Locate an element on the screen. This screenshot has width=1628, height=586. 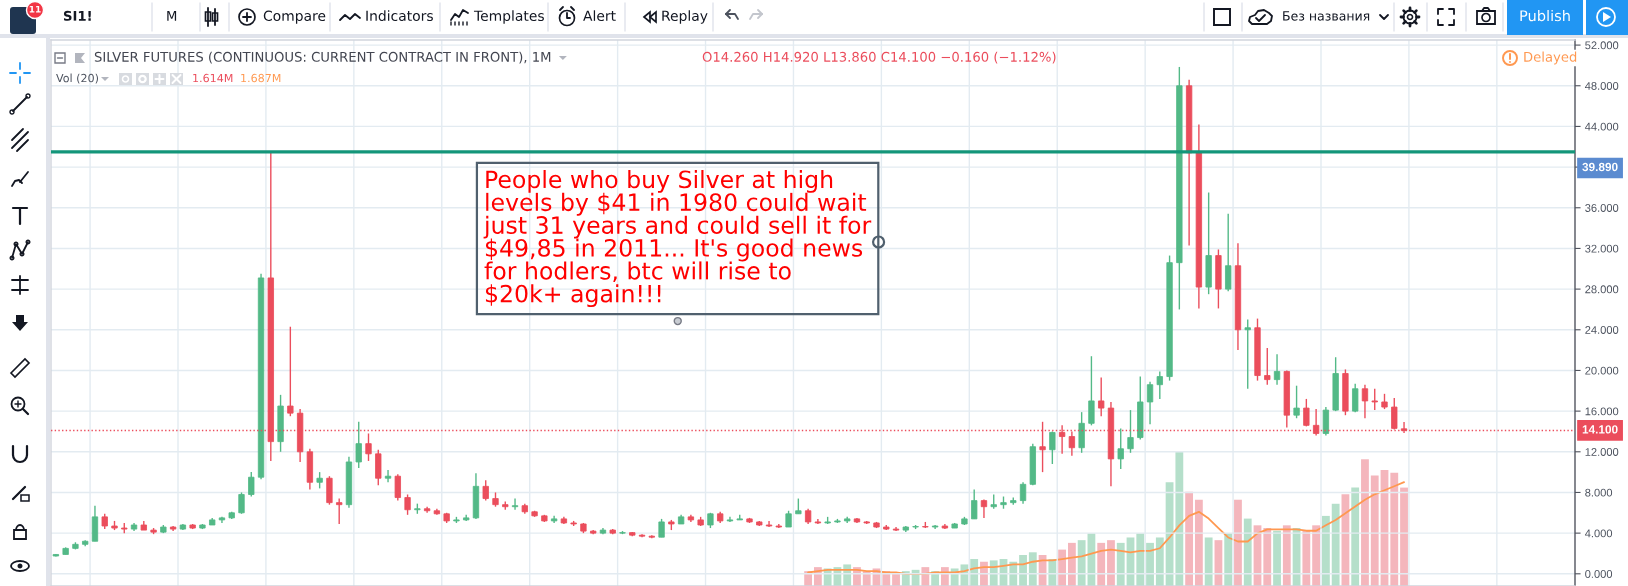
text: 39.890 is located at coordinates (1600, 167).